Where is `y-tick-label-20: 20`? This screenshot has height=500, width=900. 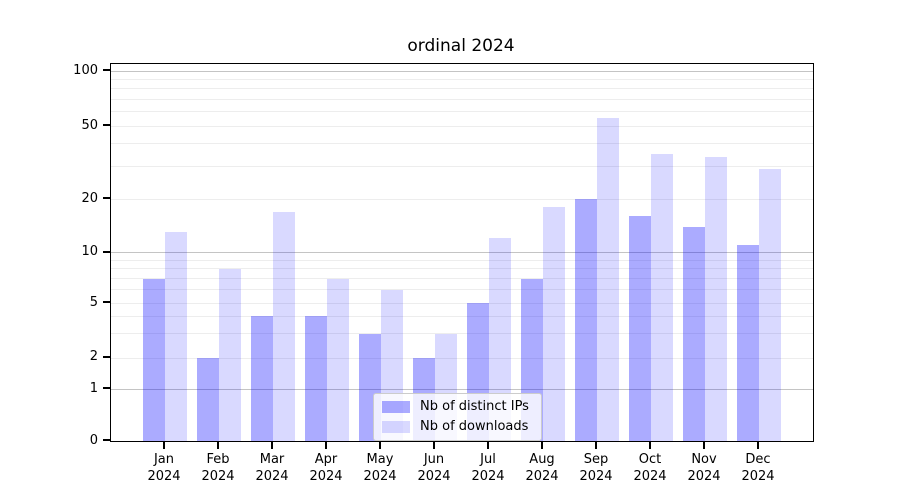 y-tick-label-20: 20 is located at coordinates (89, 198).